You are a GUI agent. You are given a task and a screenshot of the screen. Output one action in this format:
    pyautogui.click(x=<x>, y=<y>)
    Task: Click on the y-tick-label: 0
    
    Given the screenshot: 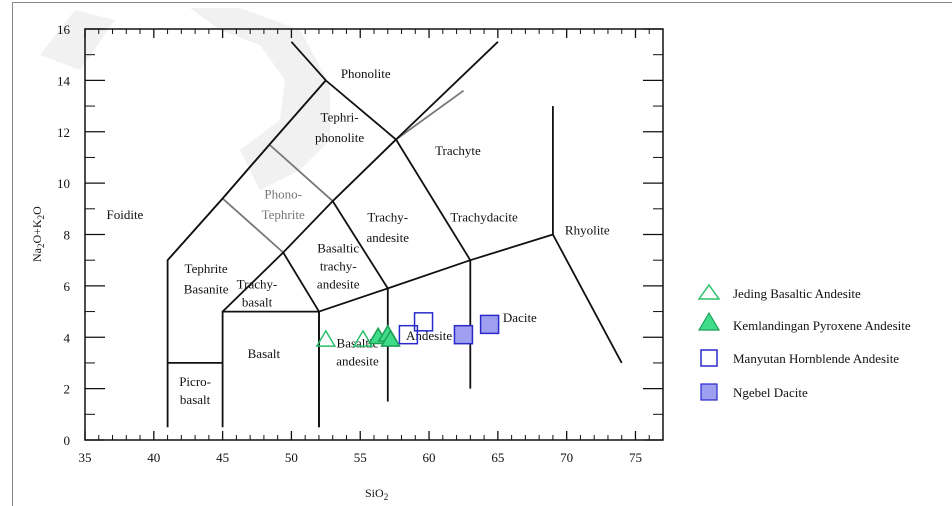 What is the action you would take?
    pyautogui.click(x=67, y=440)
    